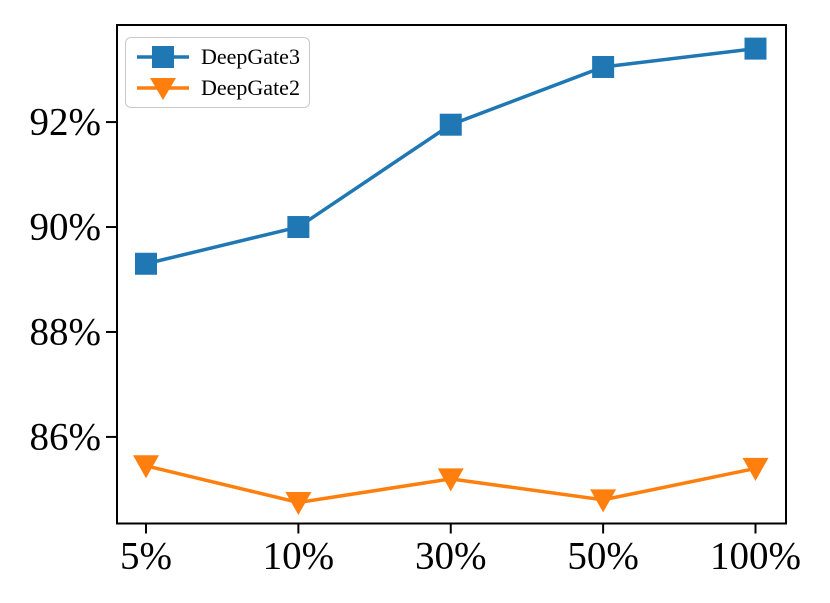 Image resolution: width=830 pixels, height=603 pixels. I want to click on x-tick-label: 5%, so click(146, 556).